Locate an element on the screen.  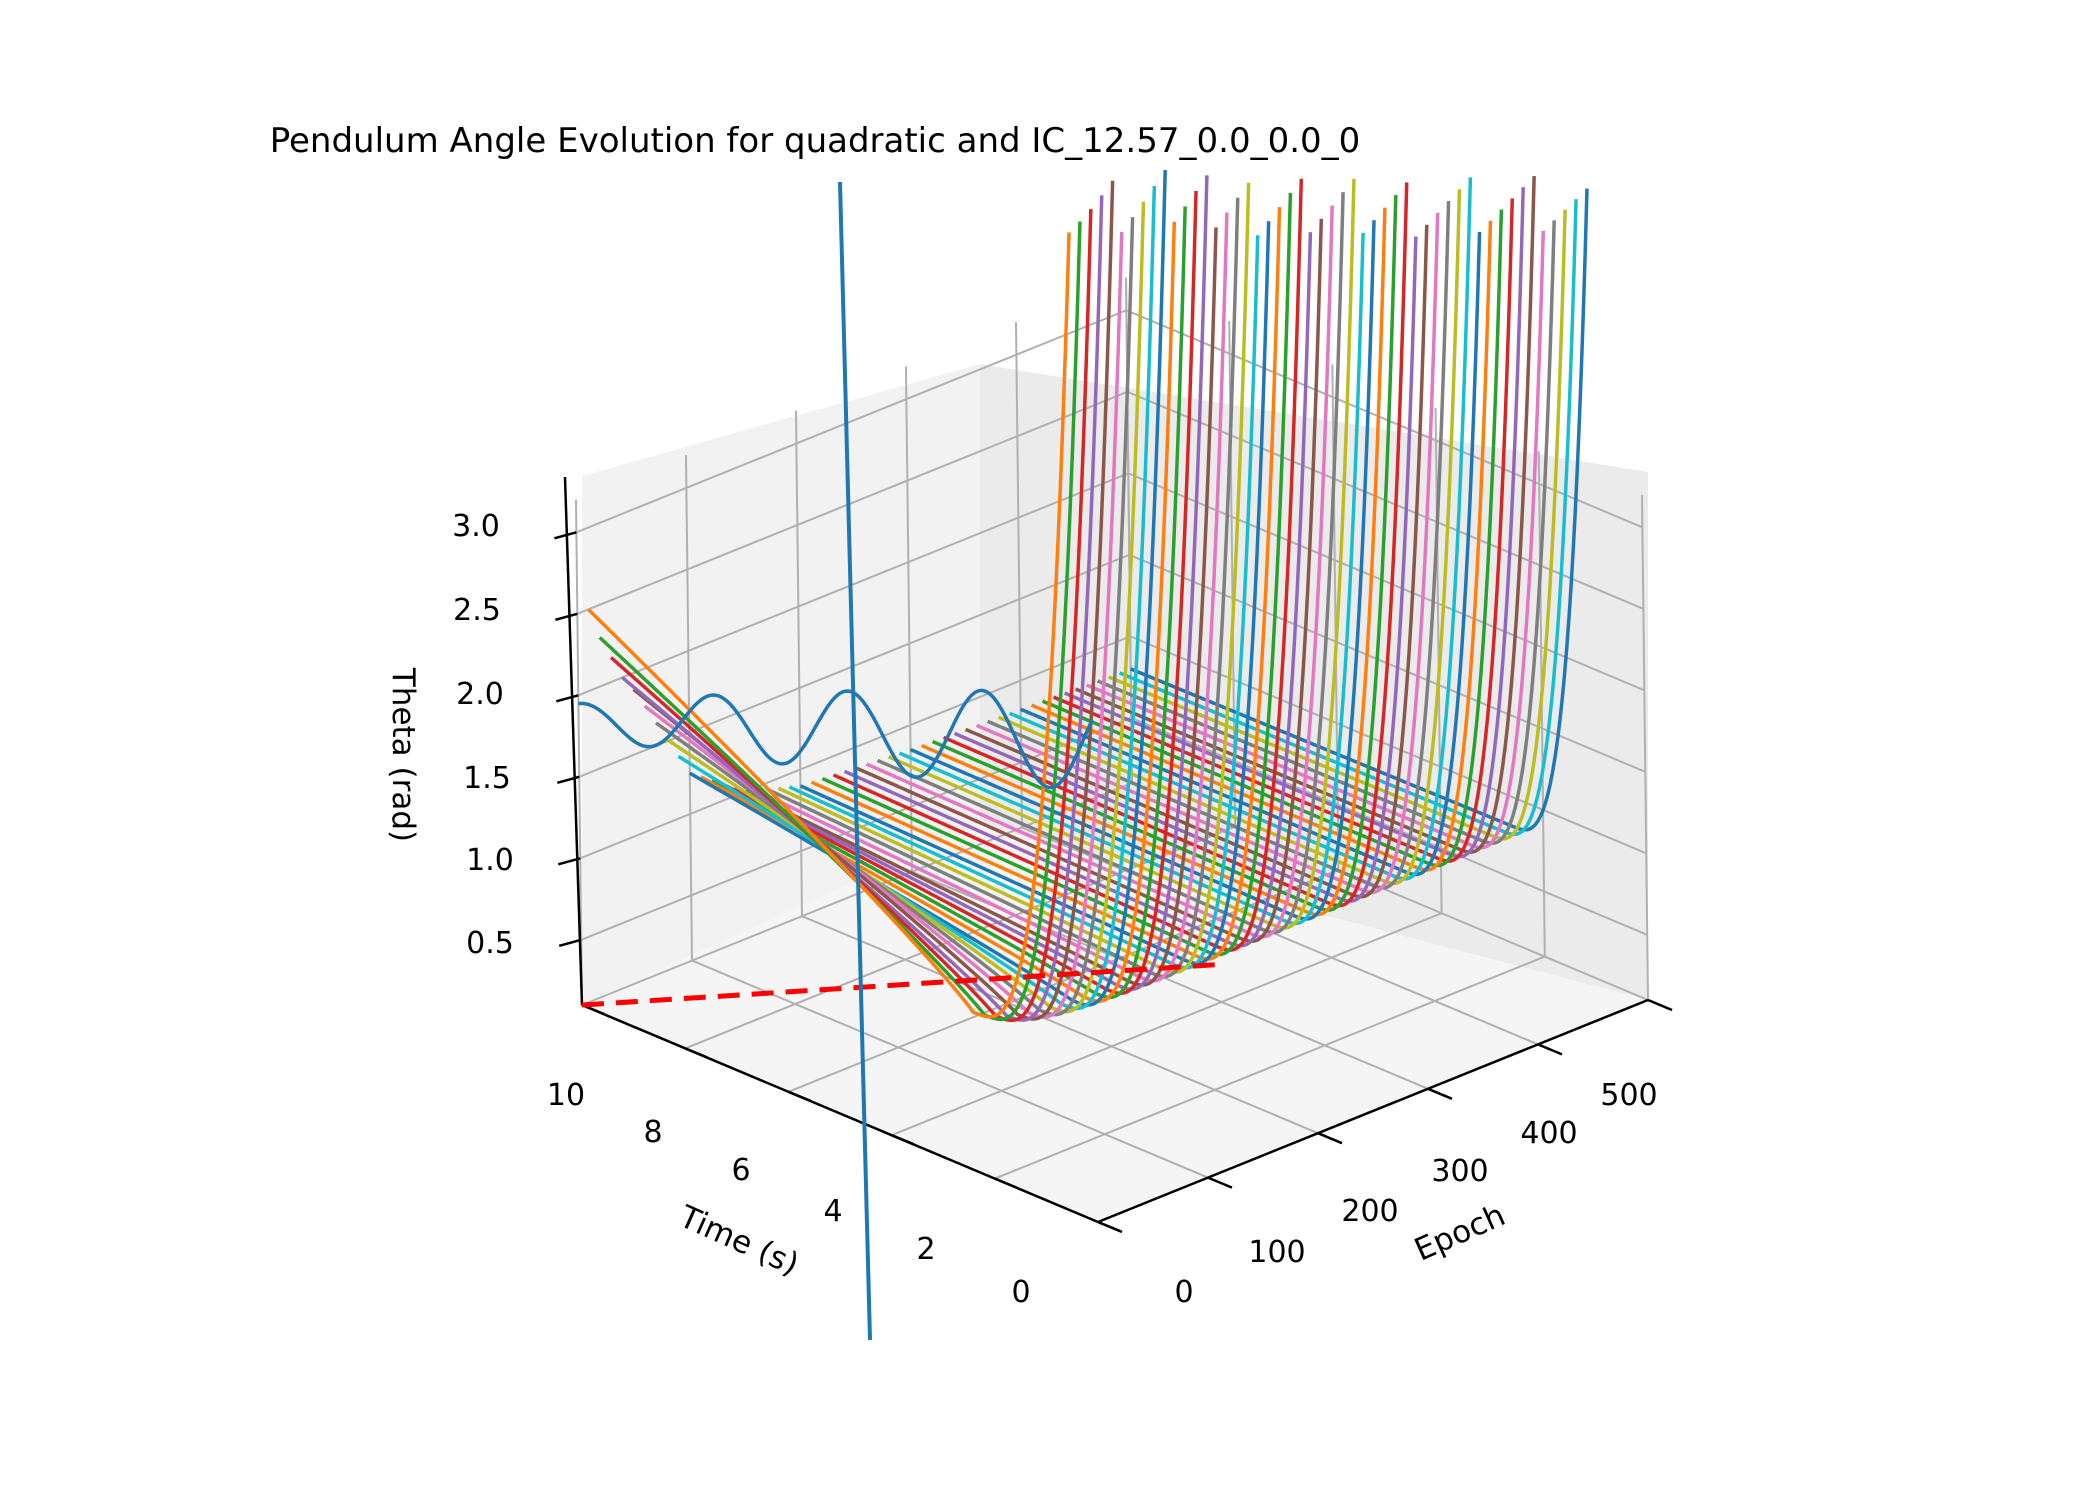
time-tick-label: 2 is located at coordinates (925, 1249).